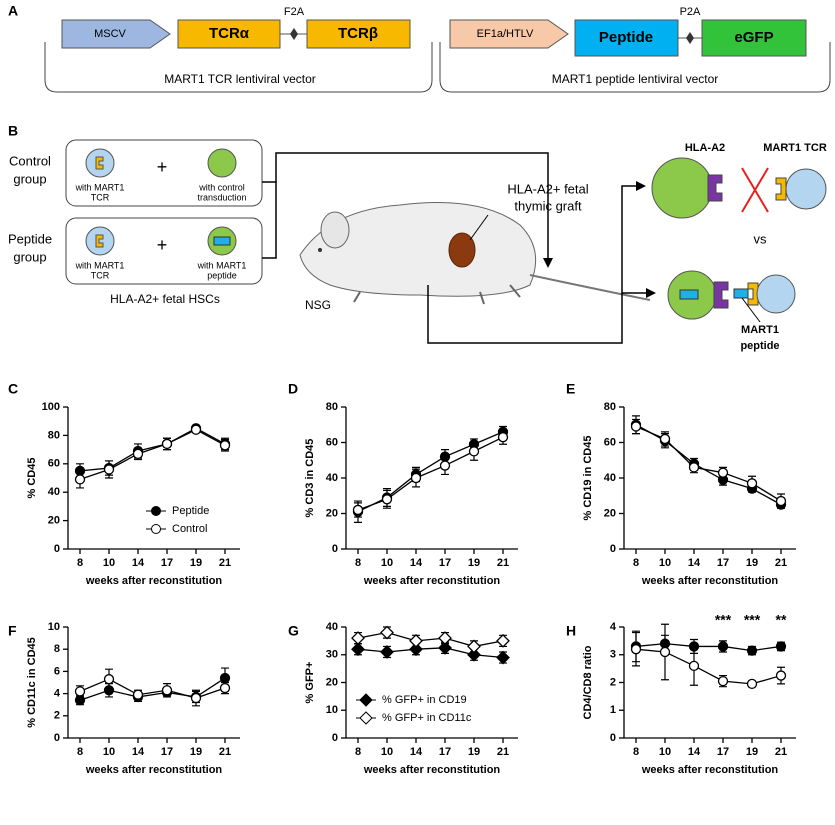 This screenshot has width=835, height=825. What do you see at coordinates (57, 671) in the screenshot?
I see `y-tick-label: 6` at bounding box center [57, 671].